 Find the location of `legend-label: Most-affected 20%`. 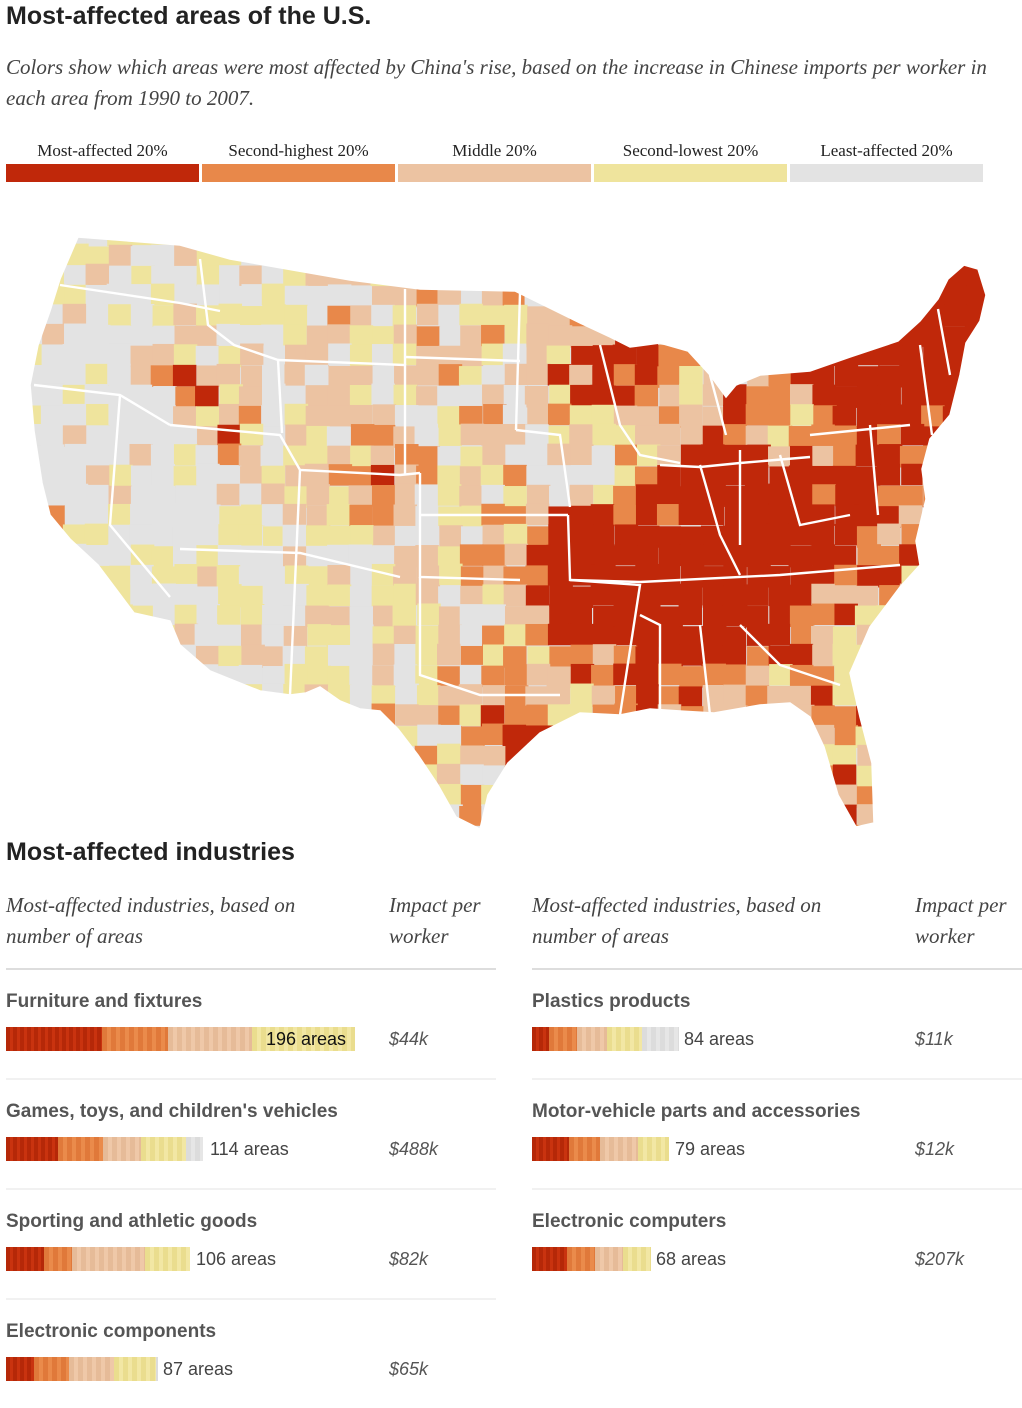

legend-label: Most-affected 20% is located at coordinates (102, 150).